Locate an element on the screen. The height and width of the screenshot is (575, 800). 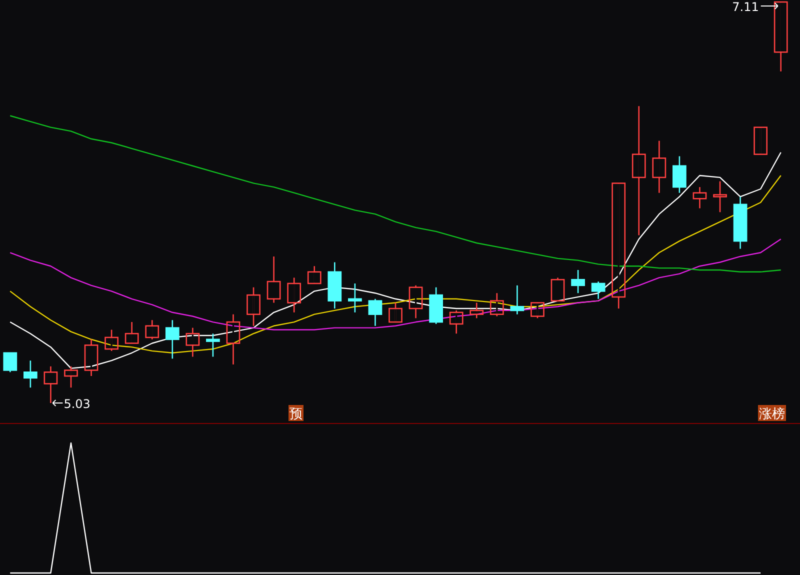
text: 涨榜 is located at coordinates (772, 414).